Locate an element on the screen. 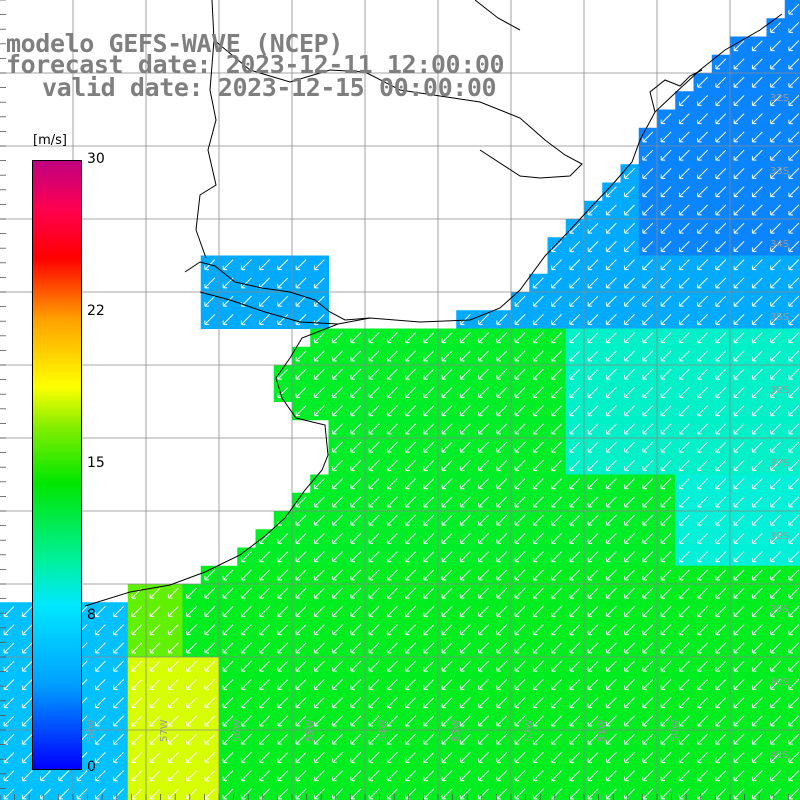 The height and width of the screenshot is (800, 800). lon-label: 56W is located at coordinates (237, 730).